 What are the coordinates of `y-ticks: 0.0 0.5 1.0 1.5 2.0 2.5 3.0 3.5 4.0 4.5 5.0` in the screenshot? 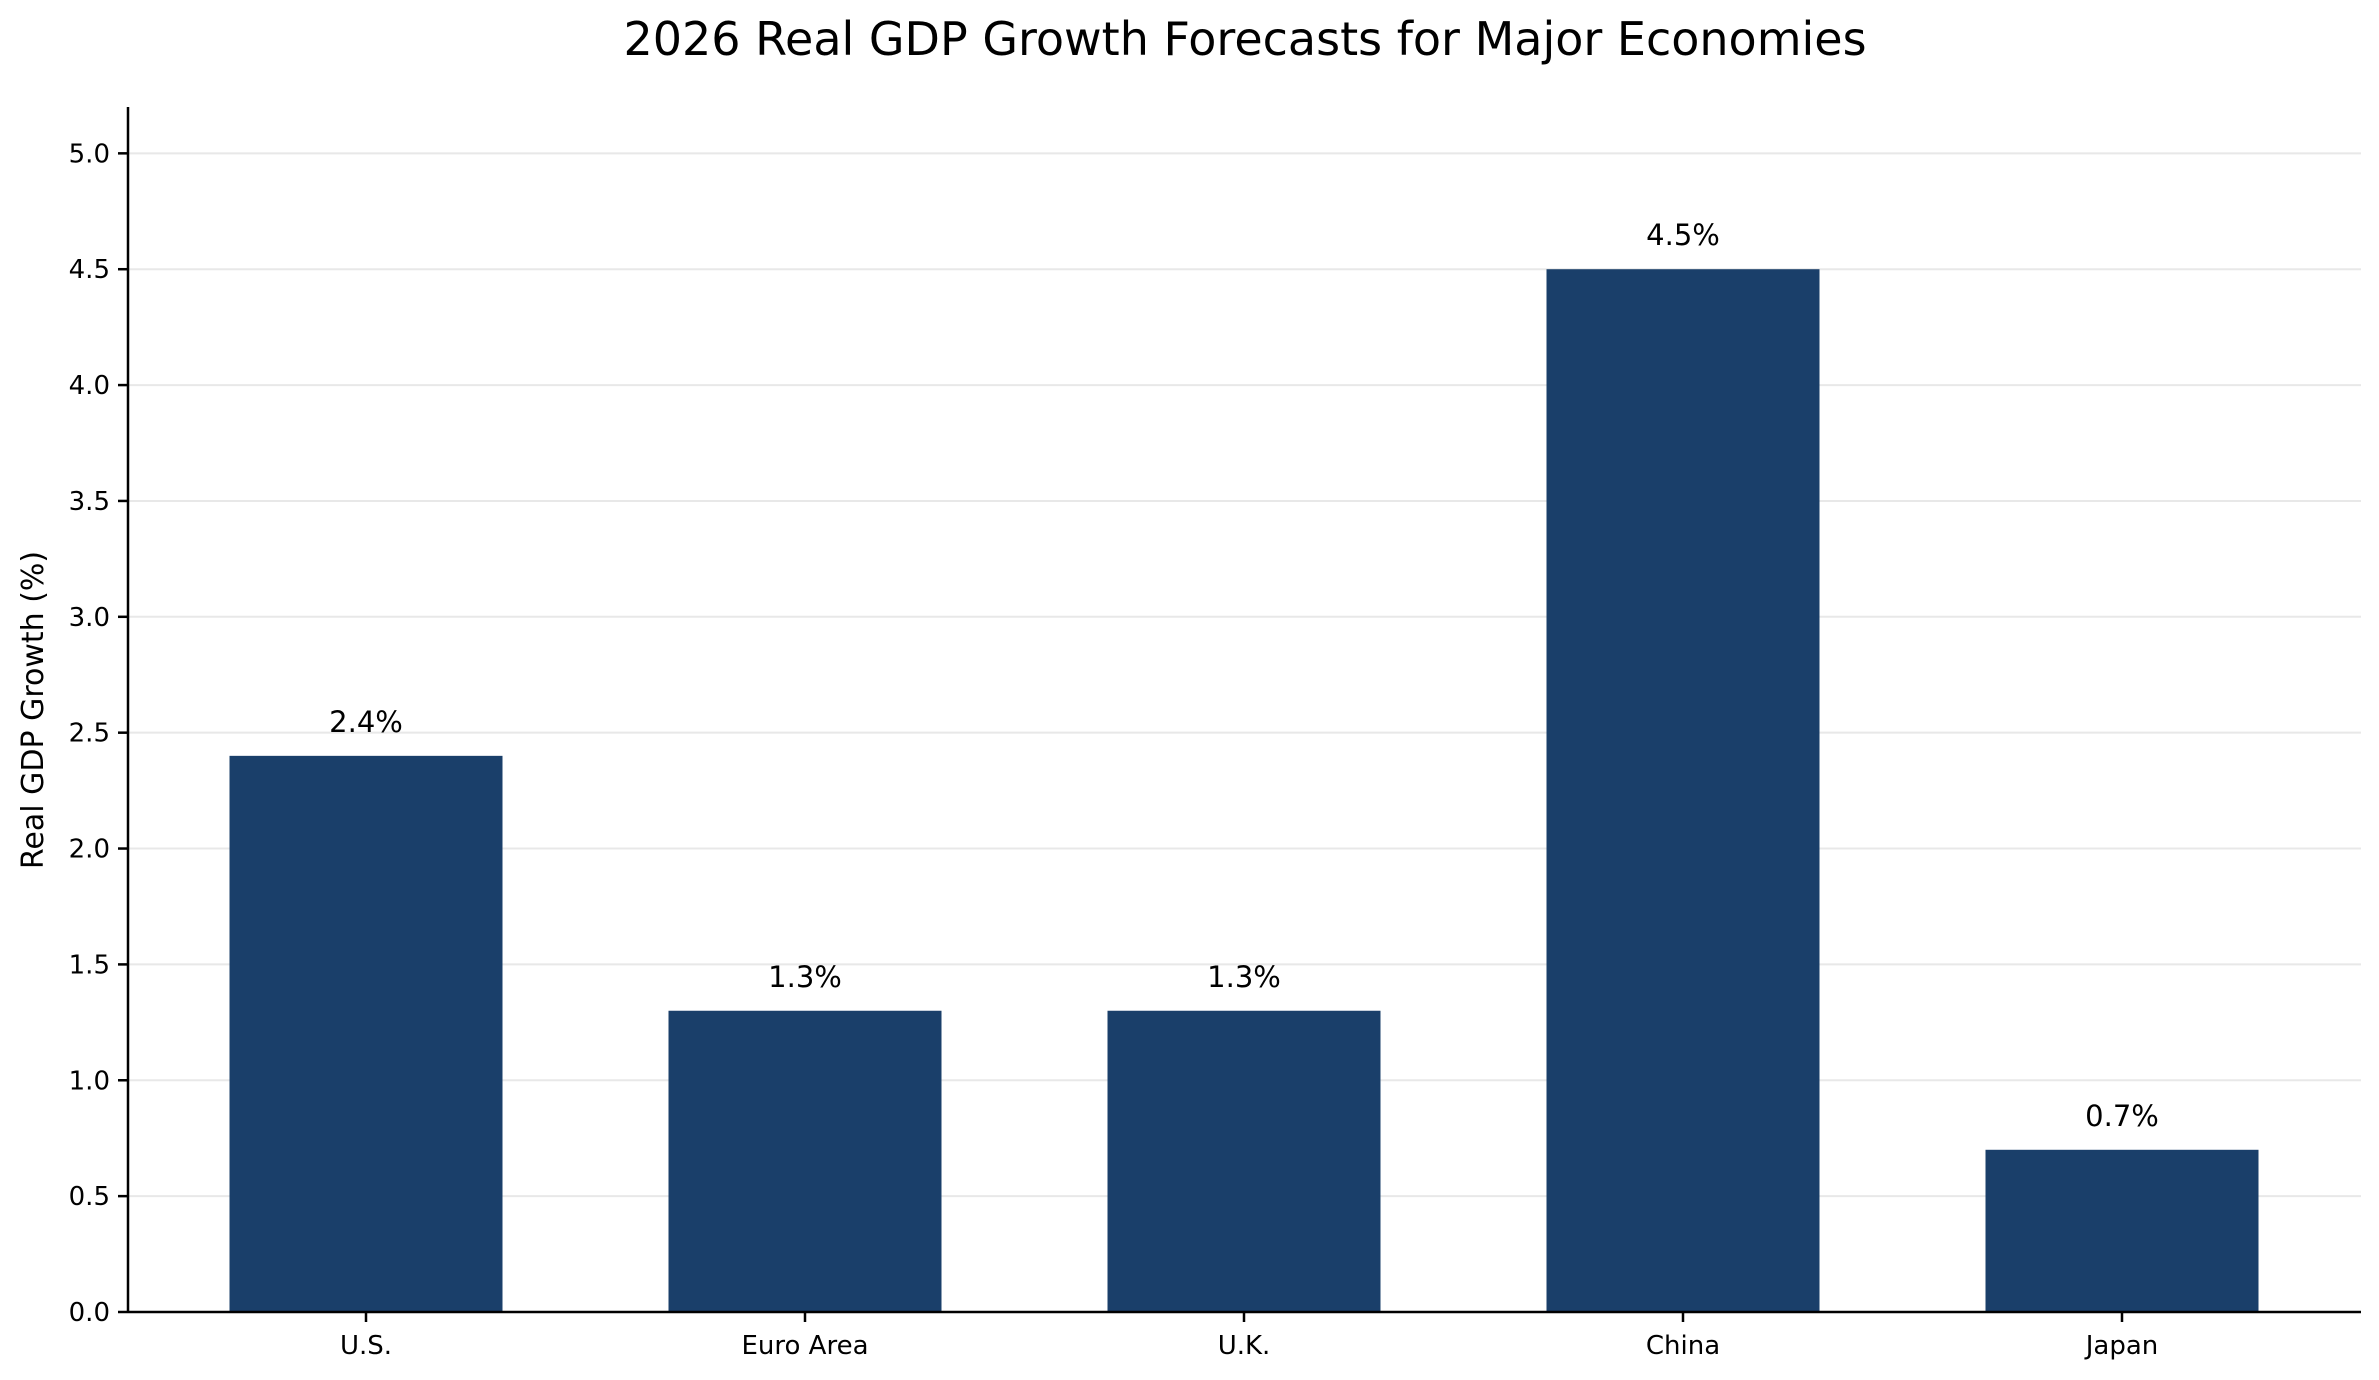 It's located at (98, 733).